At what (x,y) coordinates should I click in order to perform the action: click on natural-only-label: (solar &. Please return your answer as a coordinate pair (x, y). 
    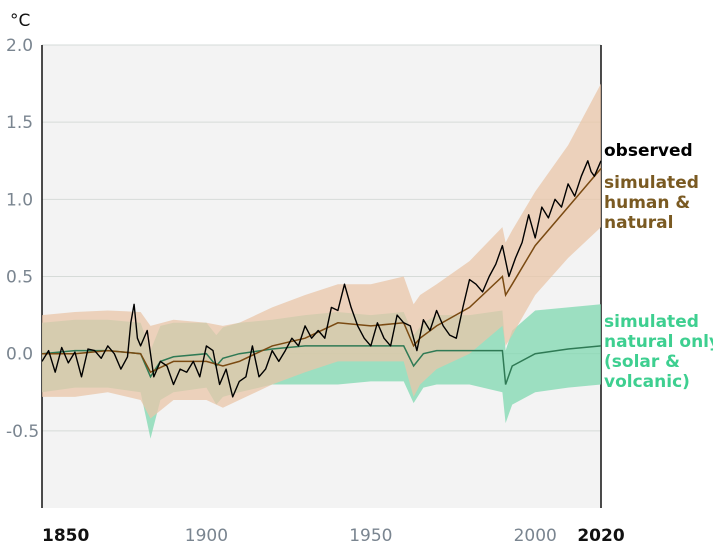
    Looking at the image, I should click on (642, 362).